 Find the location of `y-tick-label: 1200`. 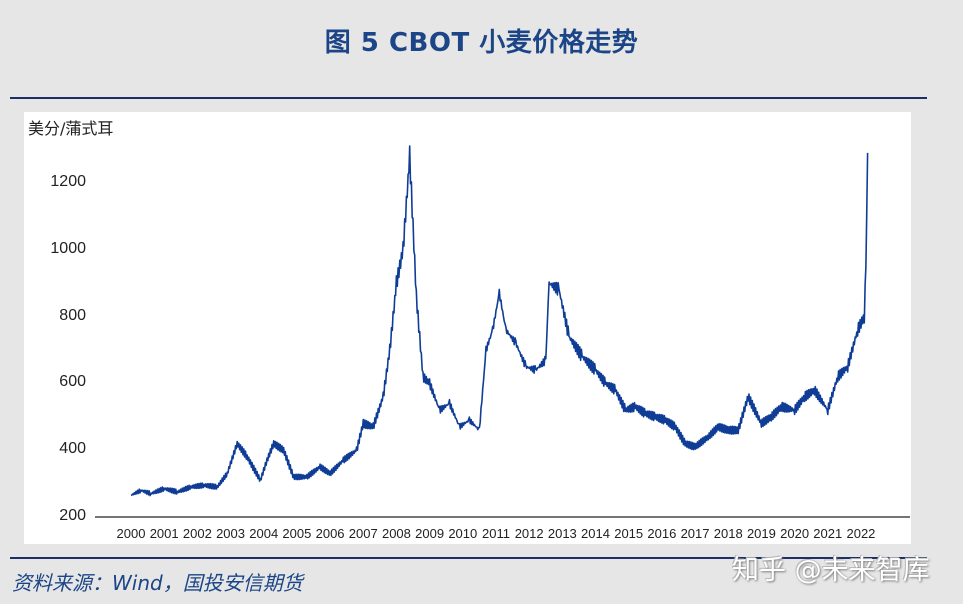

y-tick-label: 1200 is located at coordinates (68, 181).